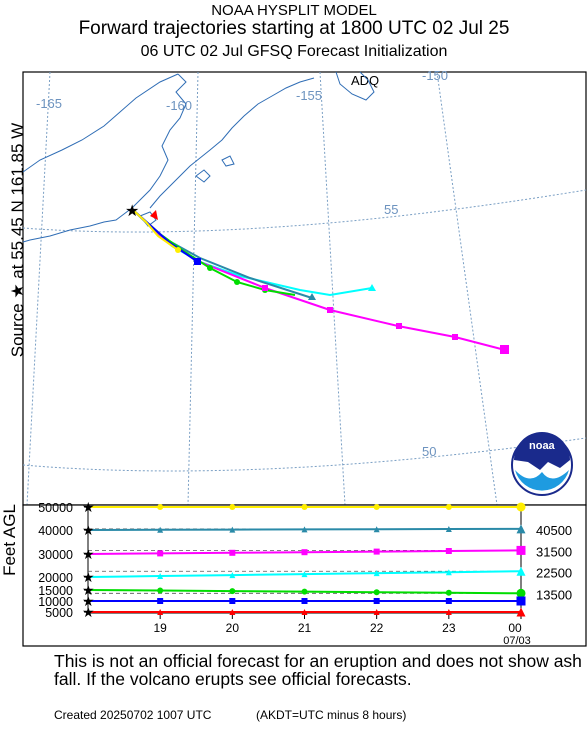  What do you see at coordinates (515, 628) in the screenshot?
I see `x-tick-label: 00` at bounding box center [515, 628].